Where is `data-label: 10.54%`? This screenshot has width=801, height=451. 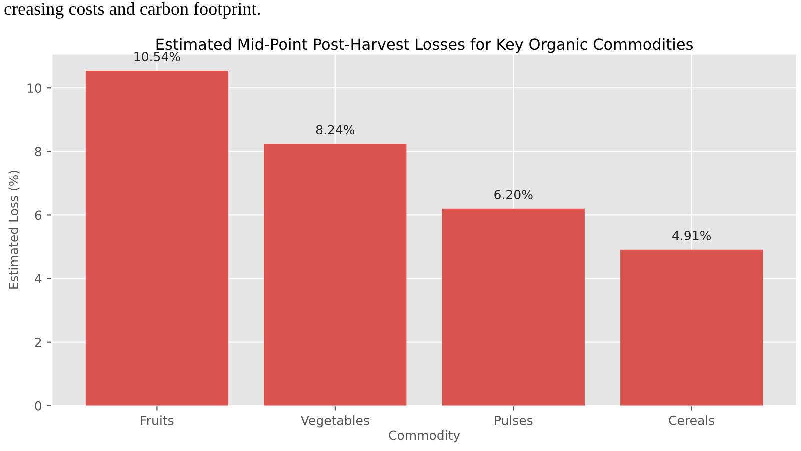
data-label: 10.54% is located at coordinates (157, 57).